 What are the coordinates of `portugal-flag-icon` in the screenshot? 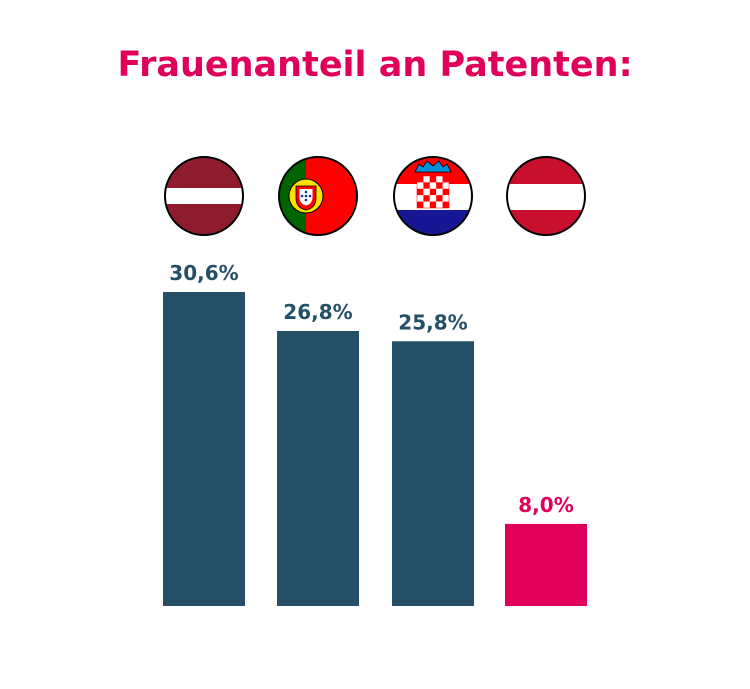 It's located at (319, 197).